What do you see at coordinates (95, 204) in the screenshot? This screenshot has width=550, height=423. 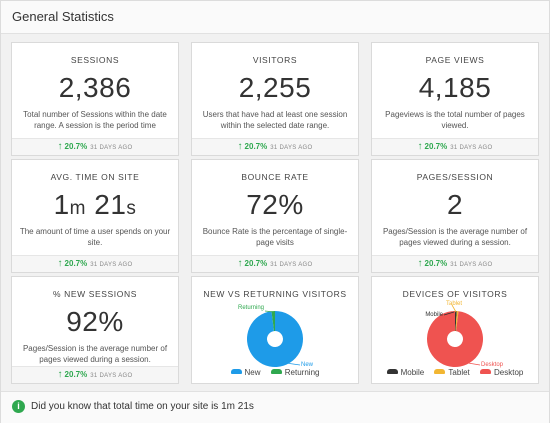 I see `card-value: 1m 21s` at bounding box center [95, 204].